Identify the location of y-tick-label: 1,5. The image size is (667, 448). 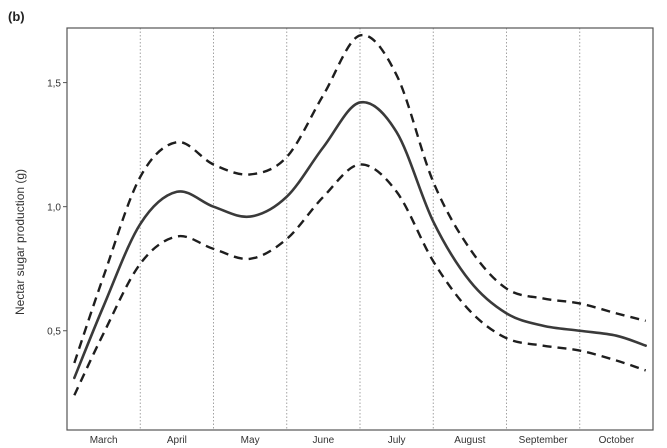
(54, 84).